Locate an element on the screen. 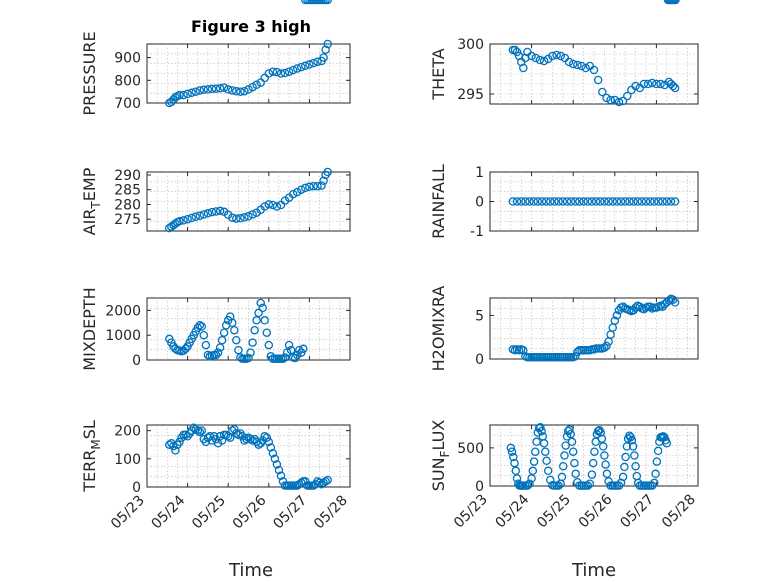 The width and height of the screenshot is (778, 583). x-tick-label: 05/25 is located at coordinates (554, 512).